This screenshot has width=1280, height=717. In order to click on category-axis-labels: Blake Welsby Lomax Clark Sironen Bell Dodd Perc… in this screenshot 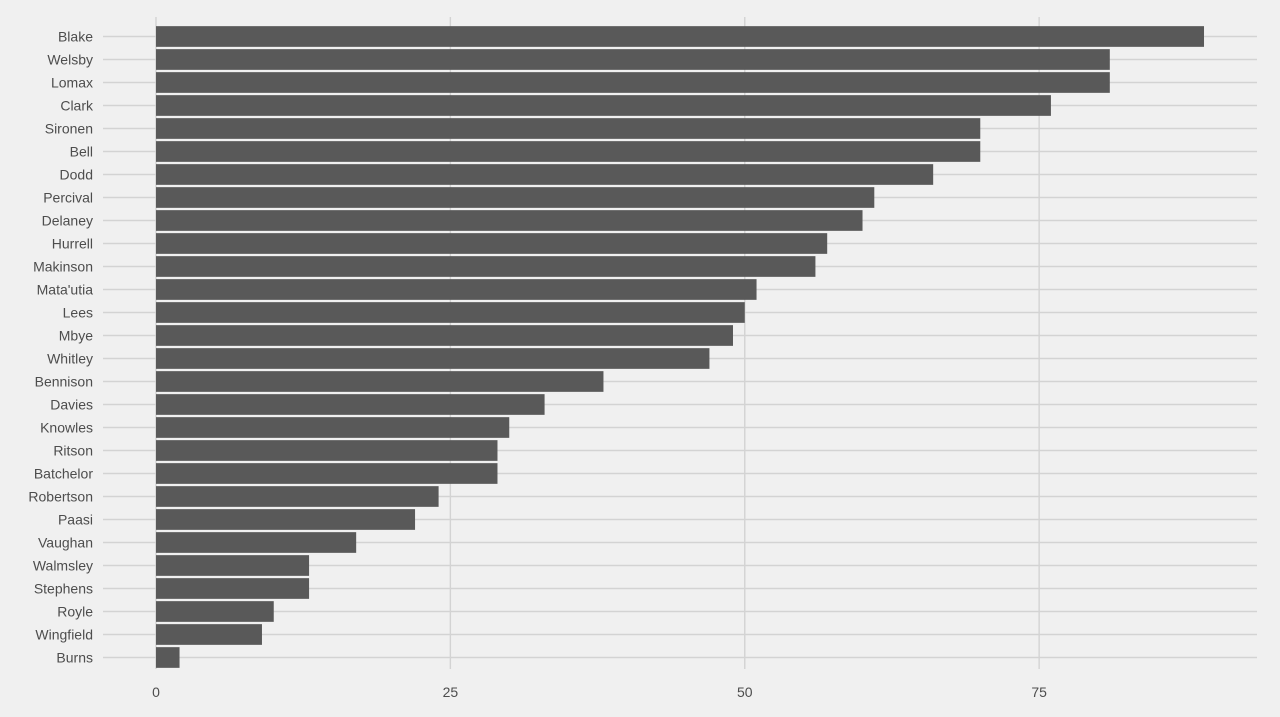, I will do `click(61, 347)`.